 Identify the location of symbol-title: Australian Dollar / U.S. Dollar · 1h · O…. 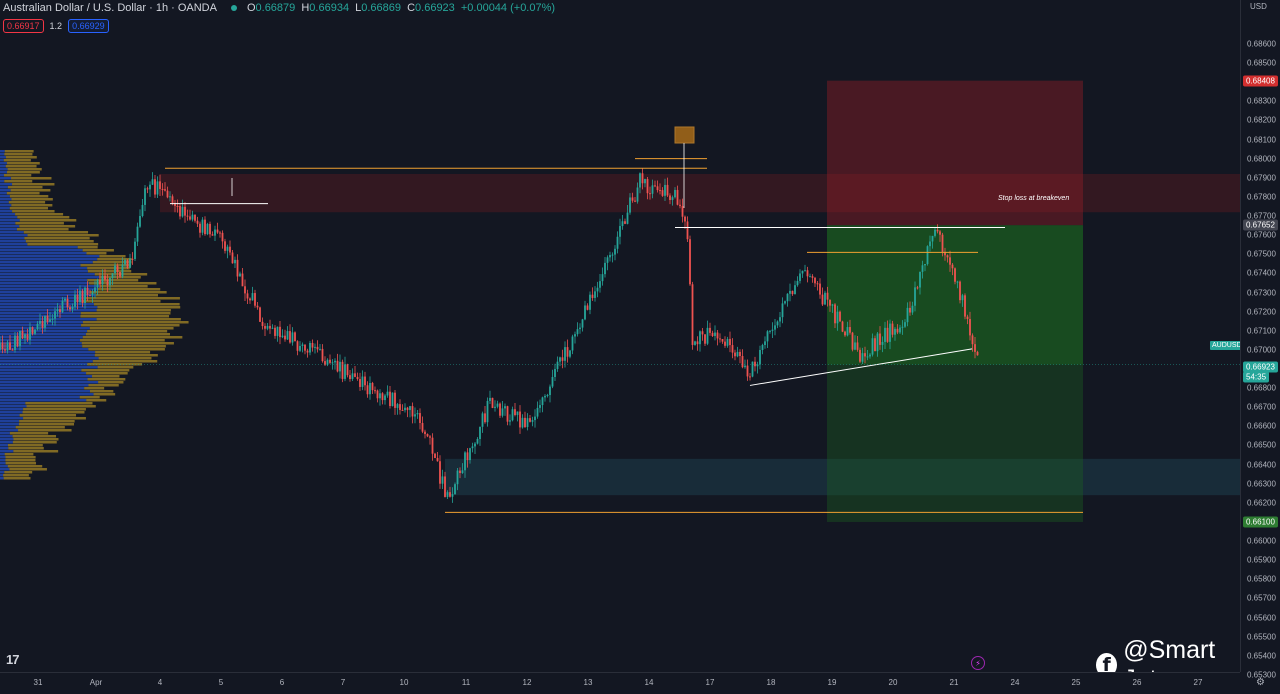
(110, 8).